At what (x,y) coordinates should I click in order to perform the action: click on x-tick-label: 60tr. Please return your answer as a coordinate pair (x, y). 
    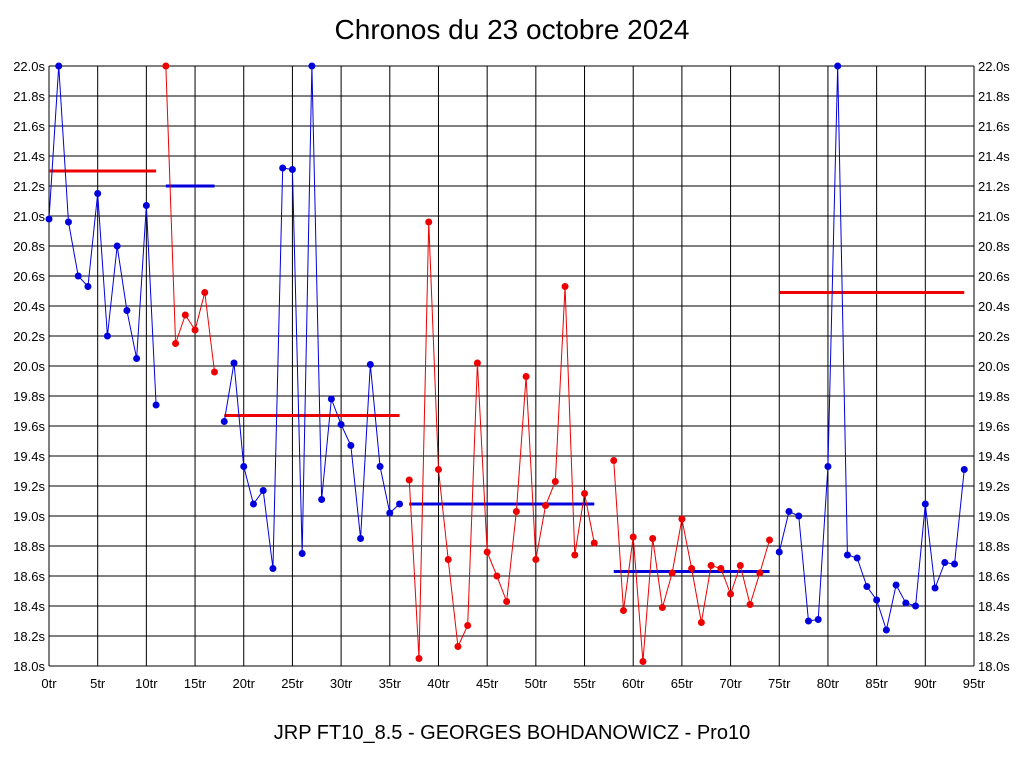
    Looking at the image, I should click on (633, 683).